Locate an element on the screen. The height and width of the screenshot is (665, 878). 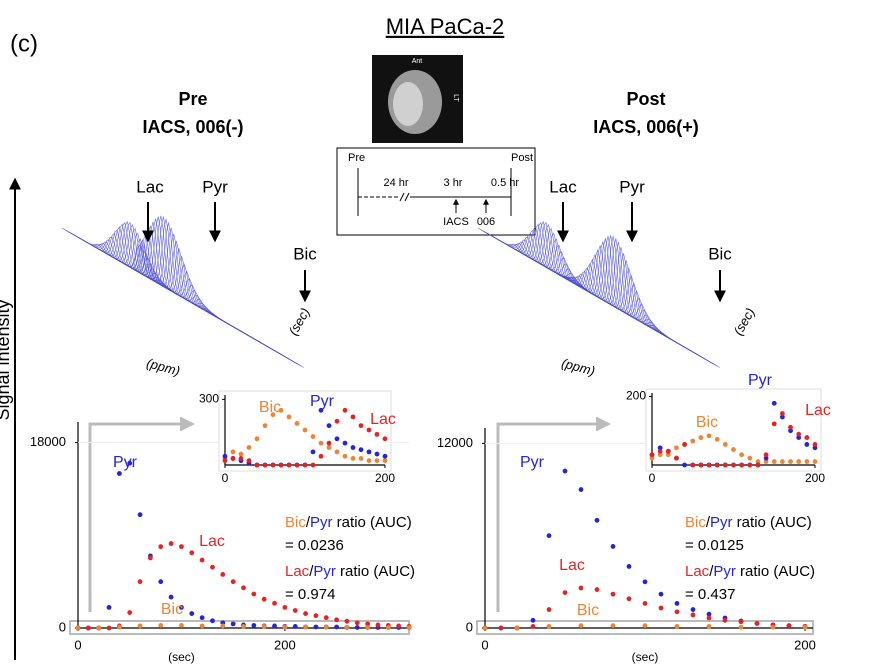
ratio-part: Pyr is located at coordinates (724, 571).